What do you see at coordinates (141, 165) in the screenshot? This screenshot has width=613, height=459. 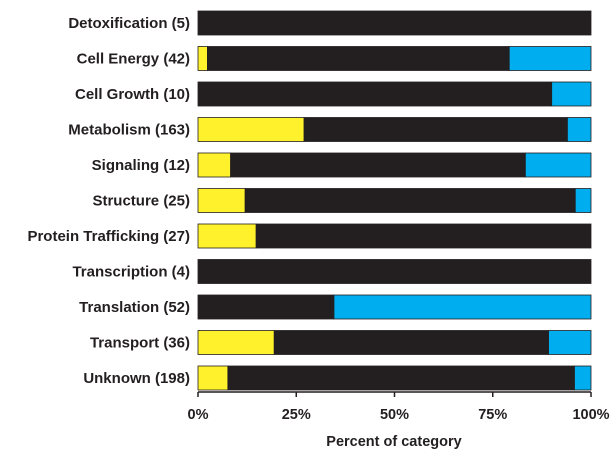 I see `category-label-signaling: Signaling (12)` at bounding box center [141, 165].